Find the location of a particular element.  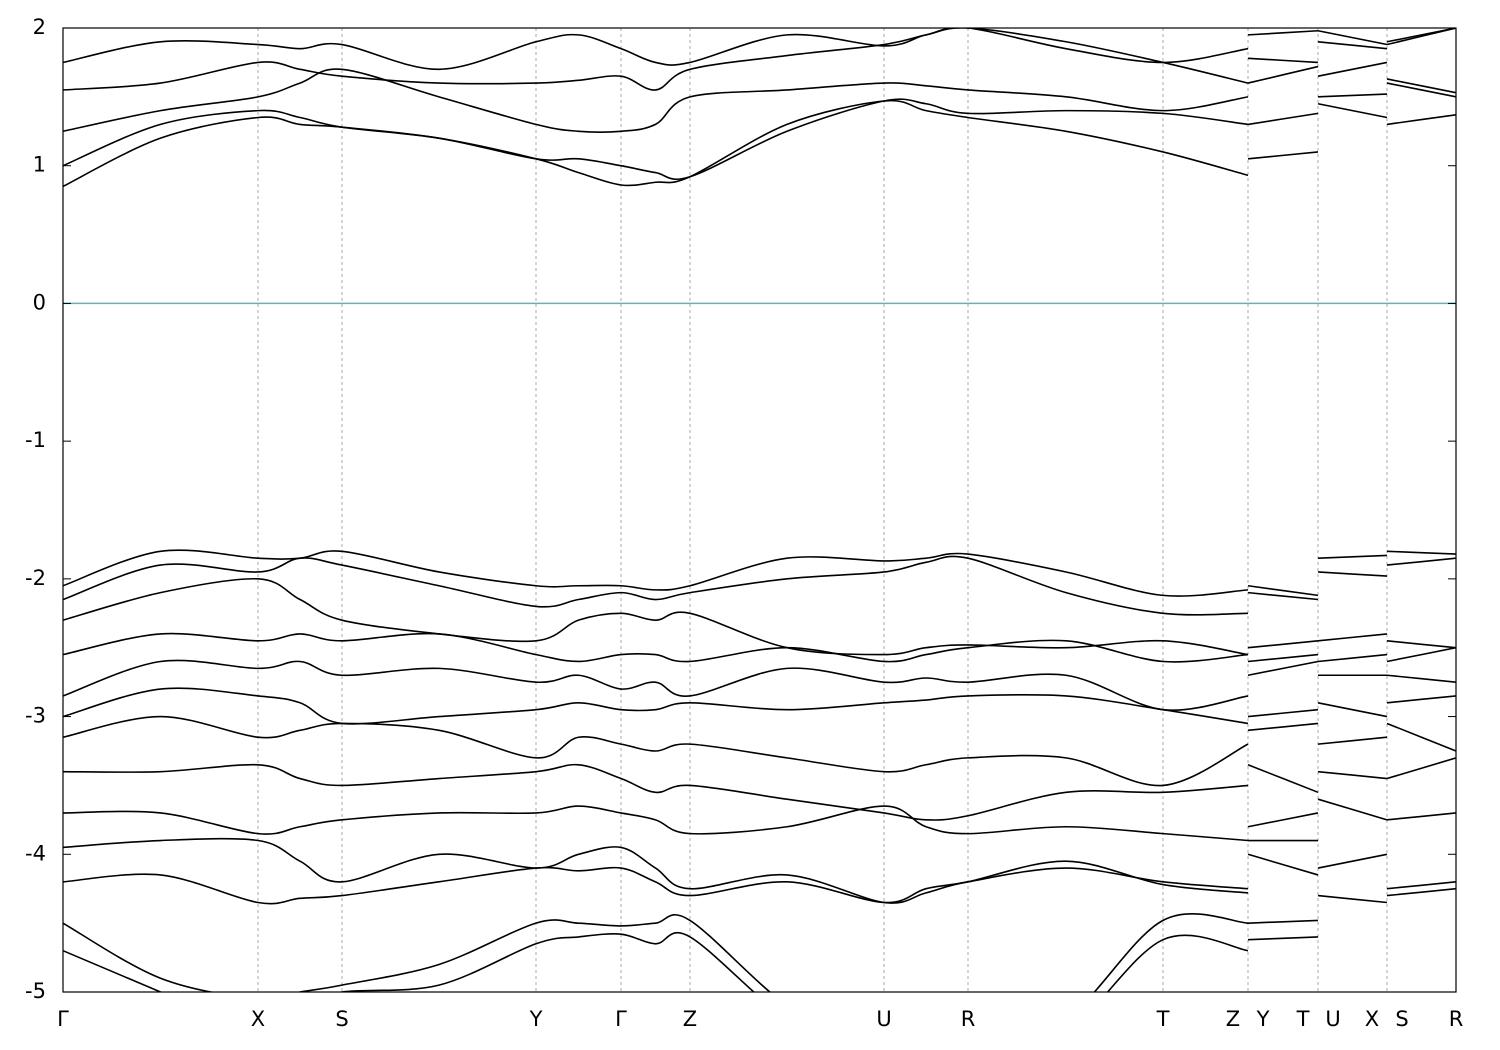

y-tick-label: -3 is located at coordinates (35, 716).